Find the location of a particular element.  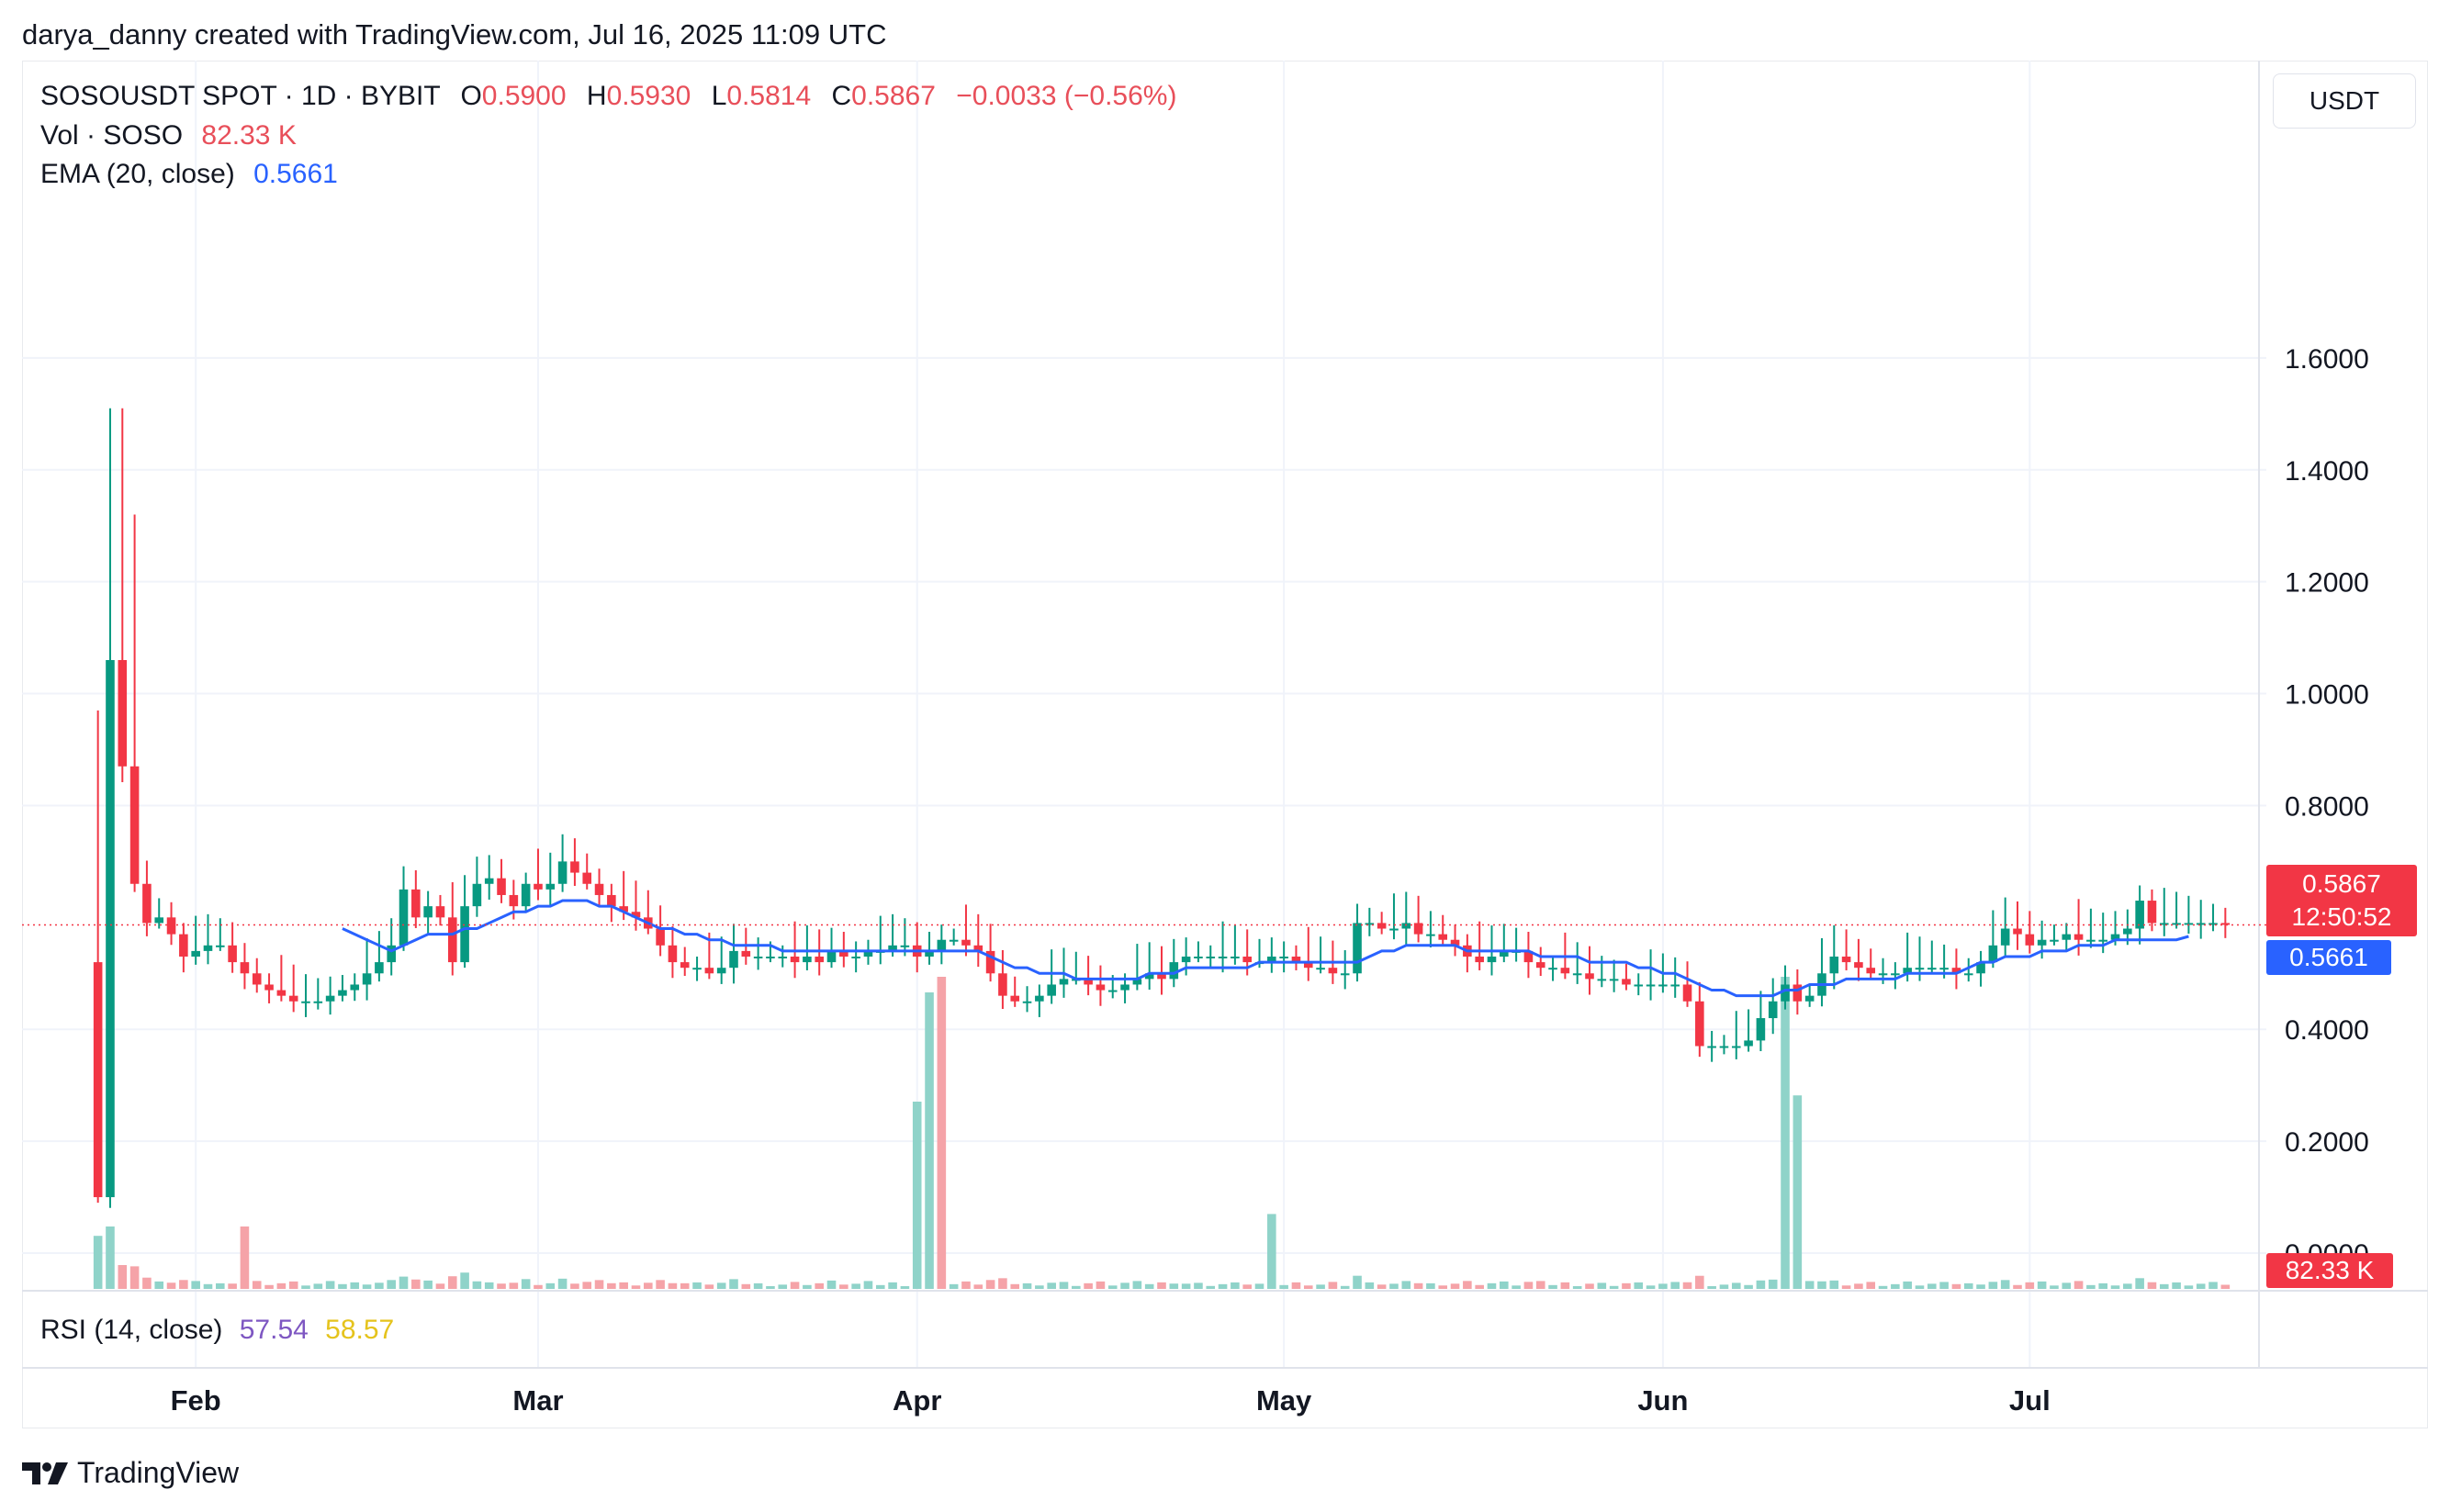

open-label: O is located at coordinates (471, 96).